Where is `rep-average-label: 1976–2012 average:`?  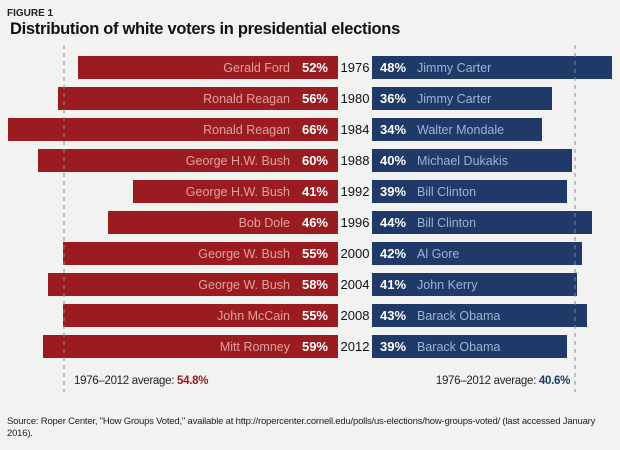 rep-average-label: 1976–2012 average: is located at coordinates (124, 381).